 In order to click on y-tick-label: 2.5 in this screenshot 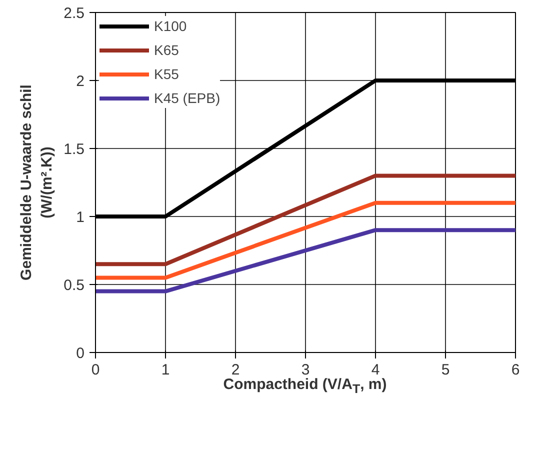, I will do `click(74, 13)`.